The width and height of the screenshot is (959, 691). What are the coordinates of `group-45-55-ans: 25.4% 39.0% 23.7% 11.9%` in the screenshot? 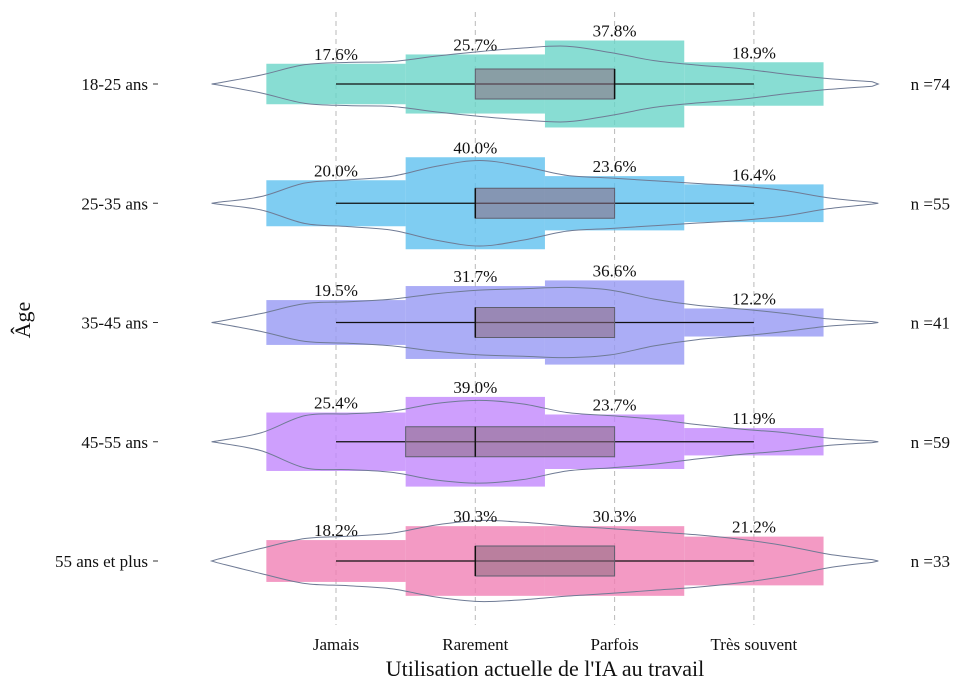 It's located at (545, 432).